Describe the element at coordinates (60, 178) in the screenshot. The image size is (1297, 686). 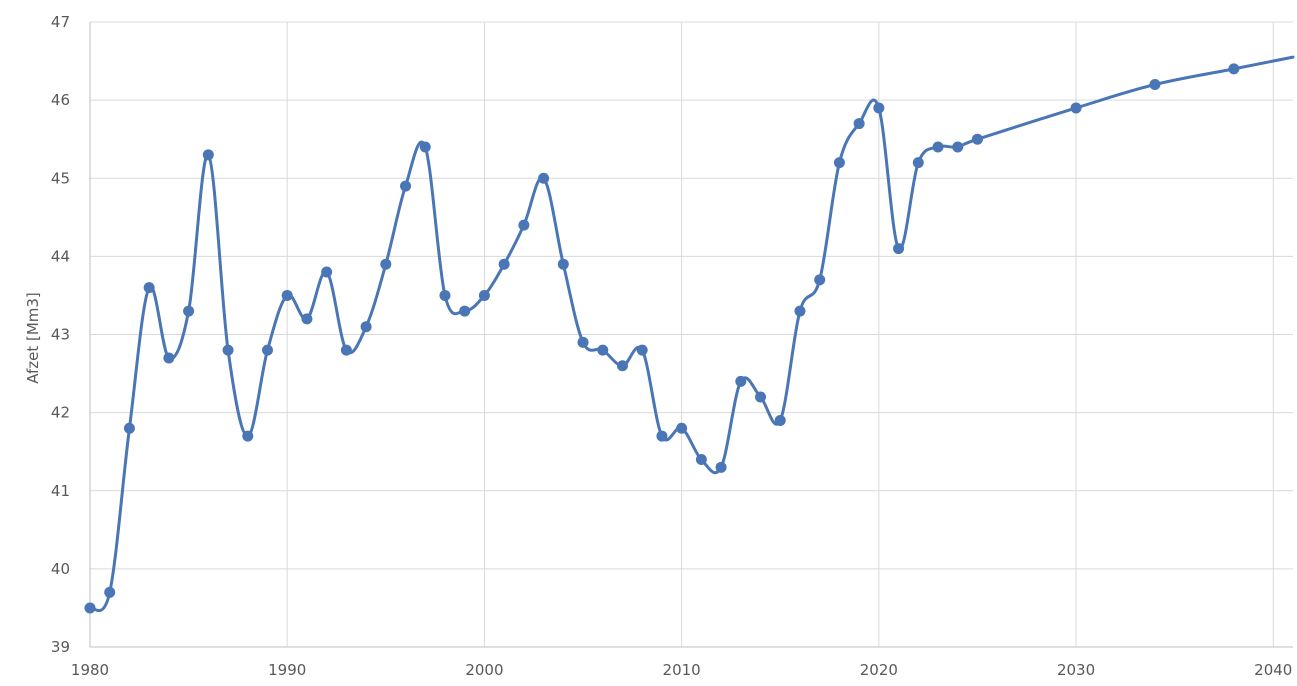
I see `y-tick-label: 45` at that location.